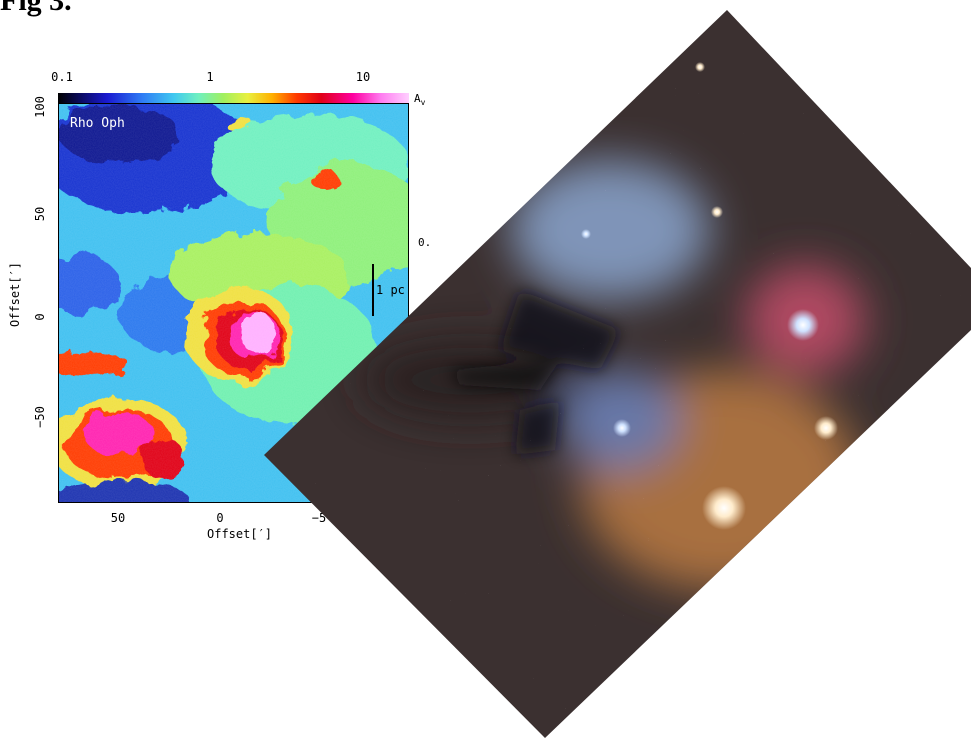  What do you see at coordinates (210, 77) in the screenshot?
I see `colorbar-tick: 1` at bounding box center [210, 77].